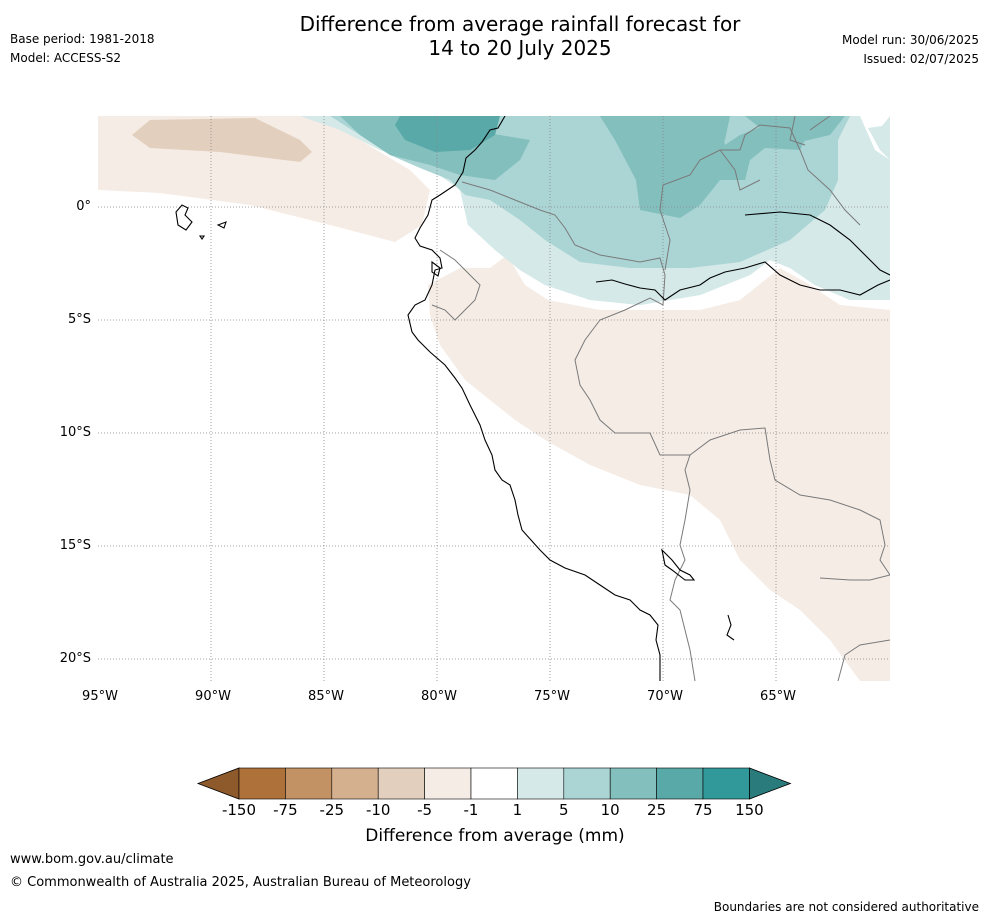 The width and height of the screenshot is (988, 919). I want to click on lon-label-90w: 90°W, so click(213, 696).